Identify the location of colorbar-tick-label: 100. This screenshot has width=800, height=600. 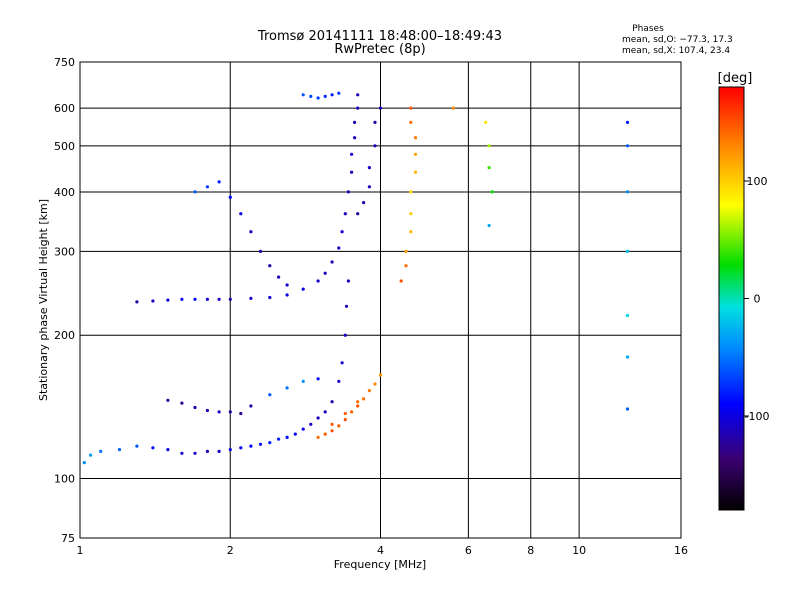
(757, 181).